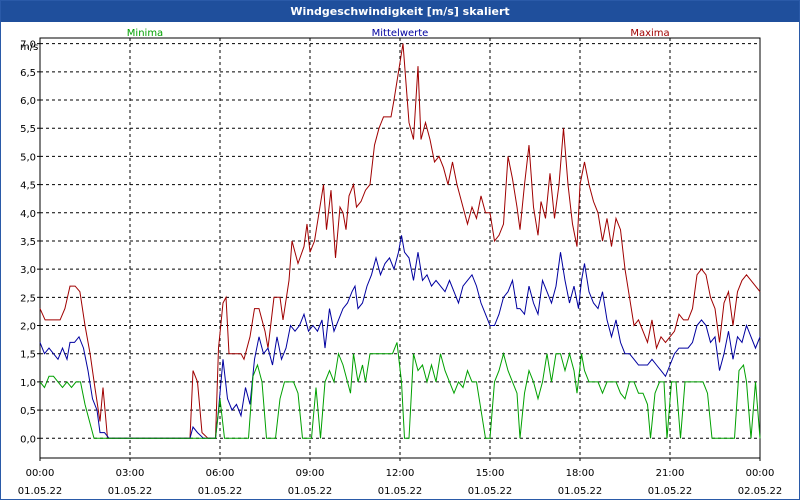  I want to click on y-tick-label: 3,5, so click(28, 242).